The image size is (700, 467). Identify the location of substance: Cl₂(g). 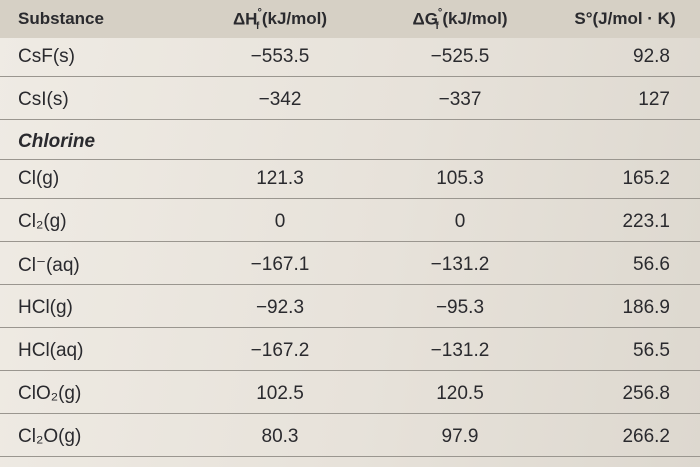
(42, 221).